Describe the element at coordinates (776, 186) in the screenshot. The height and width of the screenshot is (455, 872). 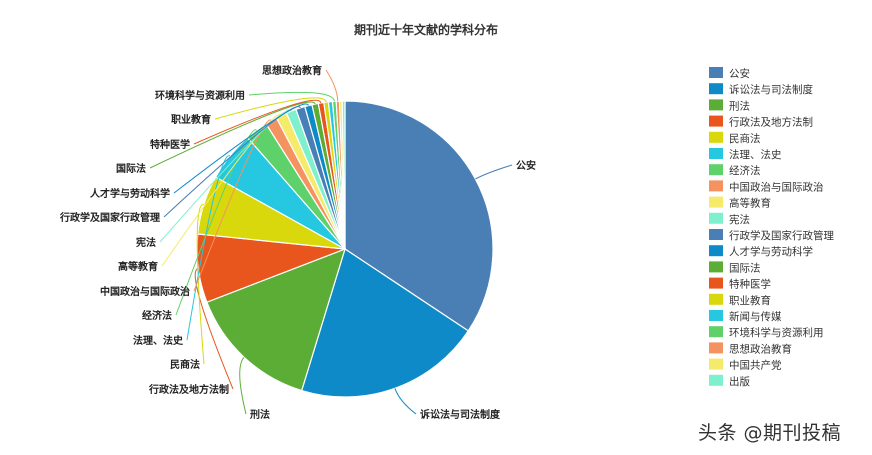
I see `legend-item-8: 中国政治与国际政治` at that location.